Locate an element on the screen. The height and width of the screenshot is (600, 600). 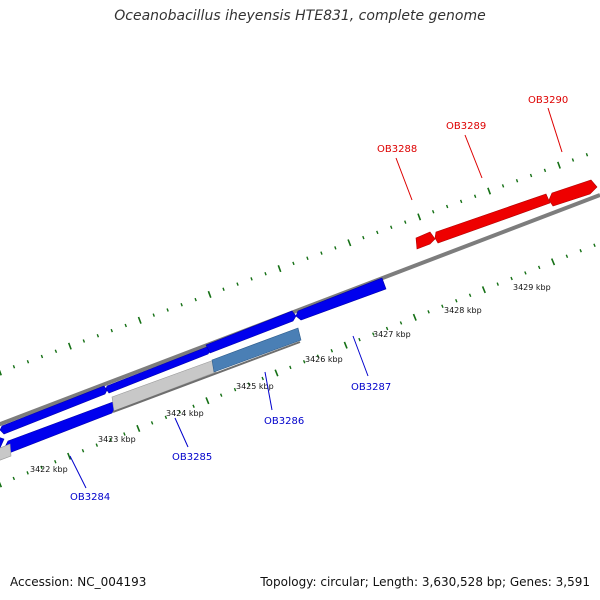
feature-bar-highlight is located at coordinates (256, 350).